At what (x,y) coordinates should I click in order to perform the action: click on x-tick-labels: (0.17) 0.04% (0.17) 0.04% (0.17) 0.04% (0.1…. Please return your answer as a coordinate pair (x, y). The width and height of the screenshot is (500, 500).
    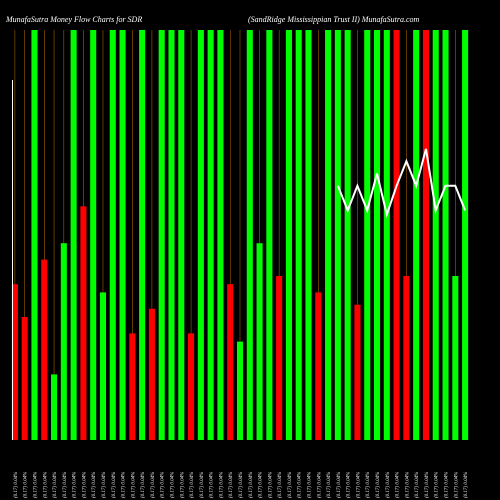
    Looking at the image, I should click on (241, 485).